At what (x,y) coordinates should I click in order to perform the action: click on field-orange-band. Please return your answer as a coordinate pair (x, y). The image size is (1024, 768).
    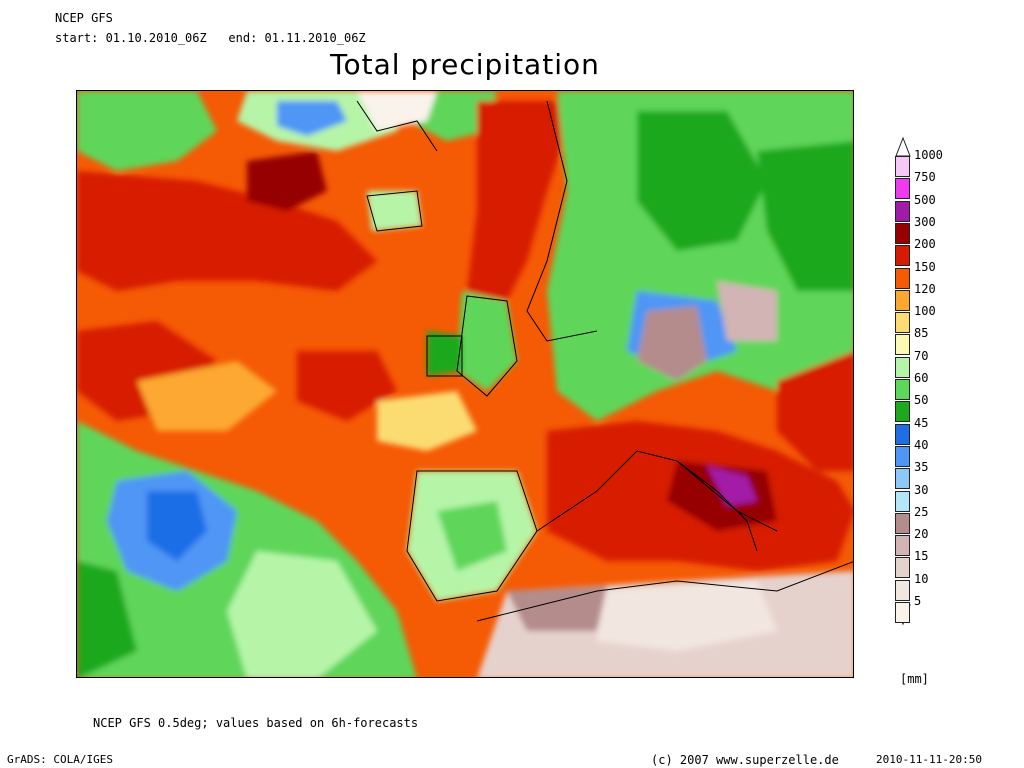
    Looking at the image, I should click on (207, 396).